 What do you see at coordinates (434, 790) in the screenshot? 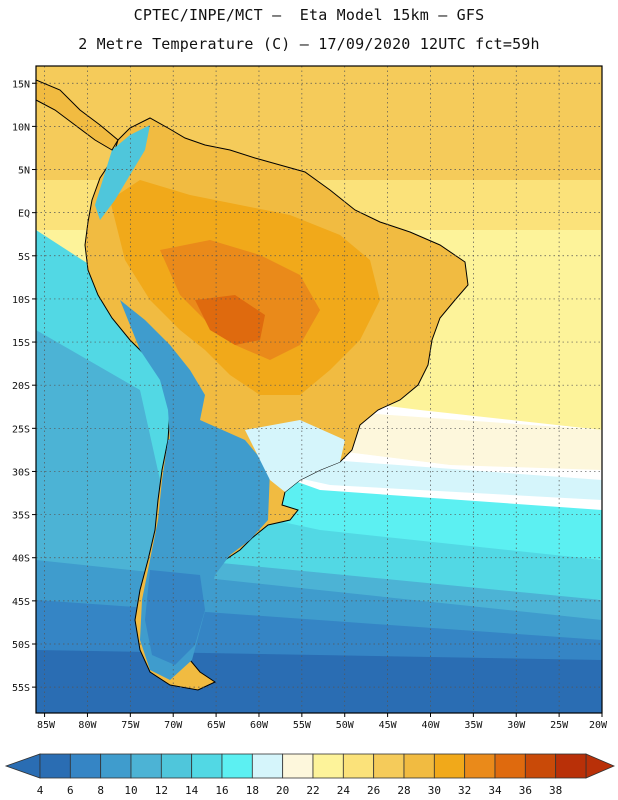
I see `colorbar-label: 30` at bounding box center [434, 790].